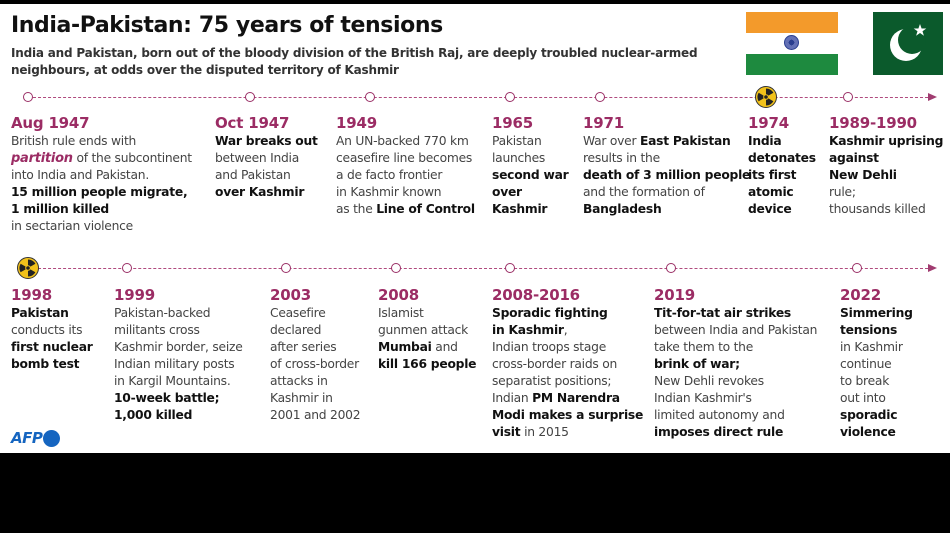  I want to click on event-text-line: Kashmir, so click(520, 209).